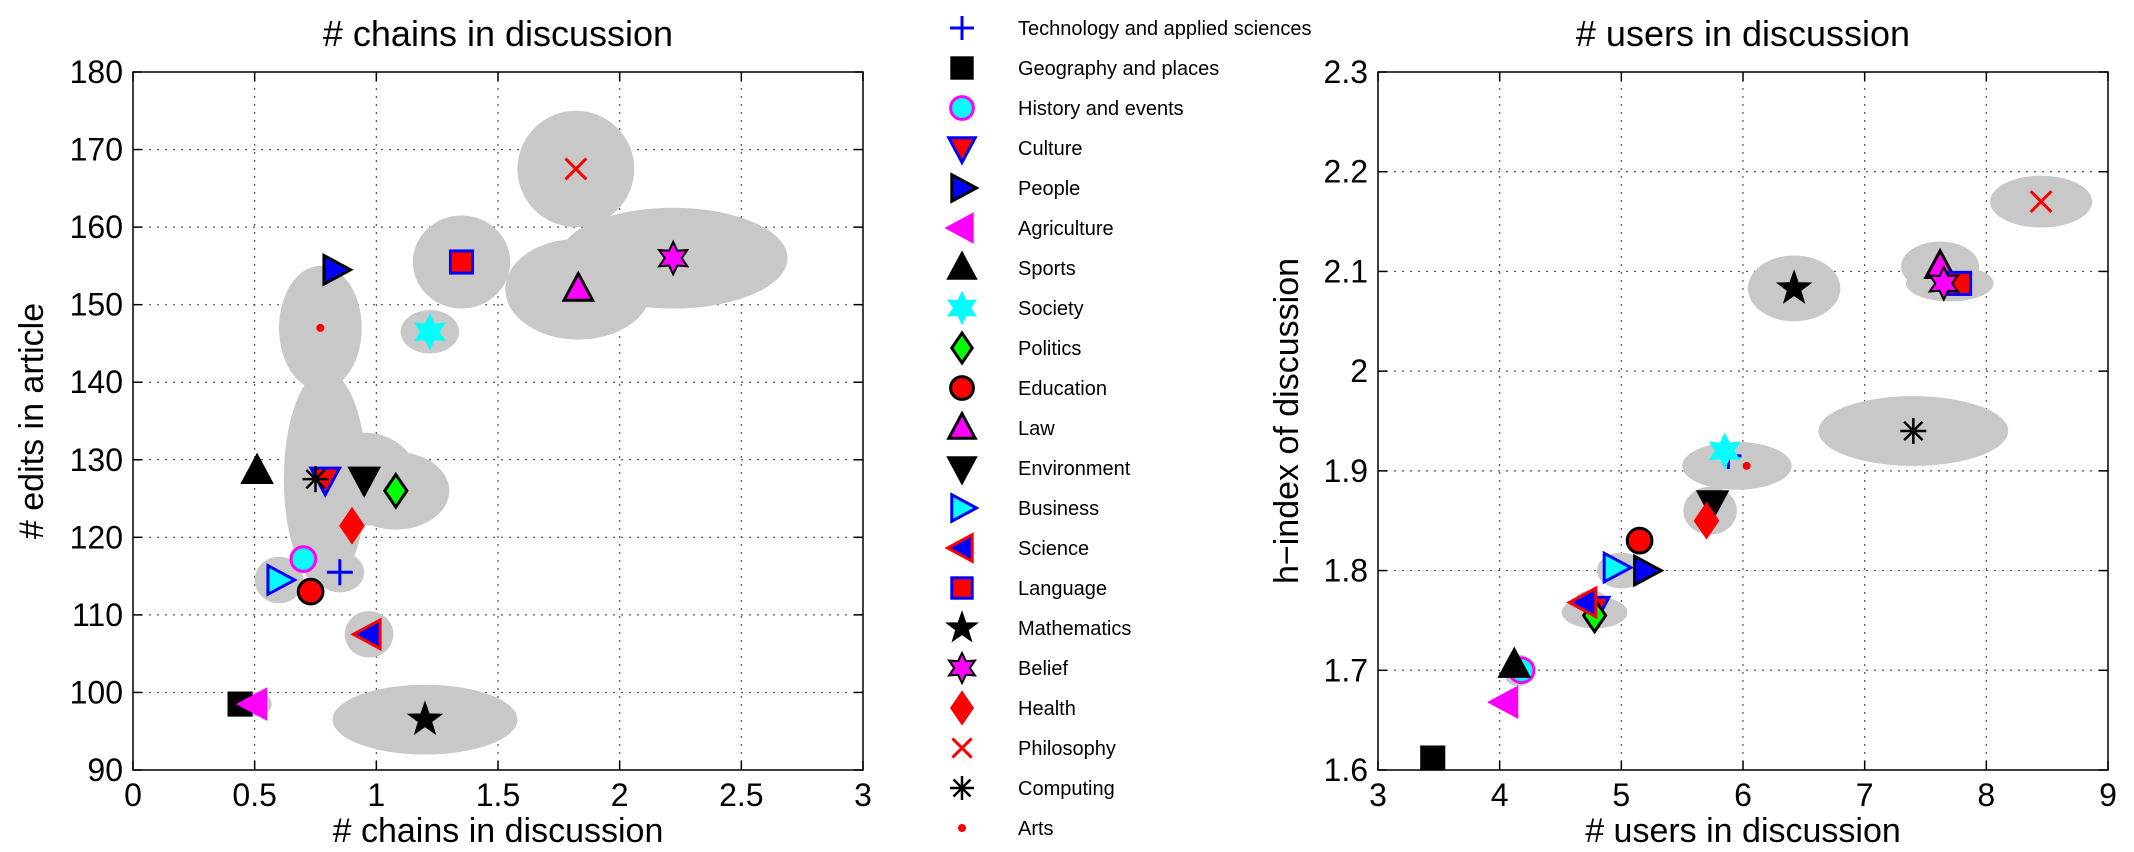  What do you see at coordinates (1865, 795) in the screenshot?
I see `x-tick-label: 7` at bounding box center [1865, 795].